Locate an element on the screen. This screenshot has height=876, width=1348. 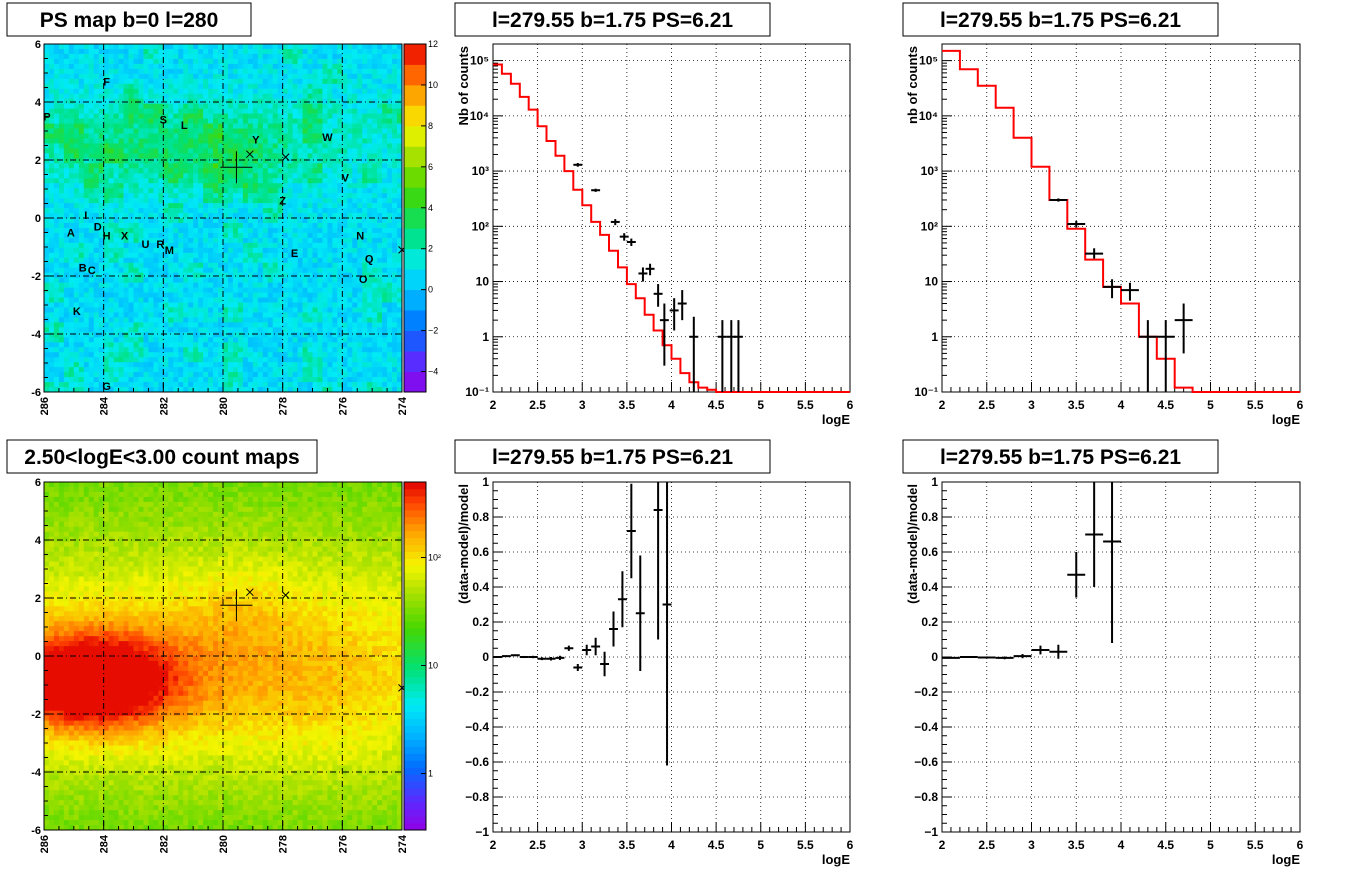
ps-map-cells is located at coordinates (223, 218).